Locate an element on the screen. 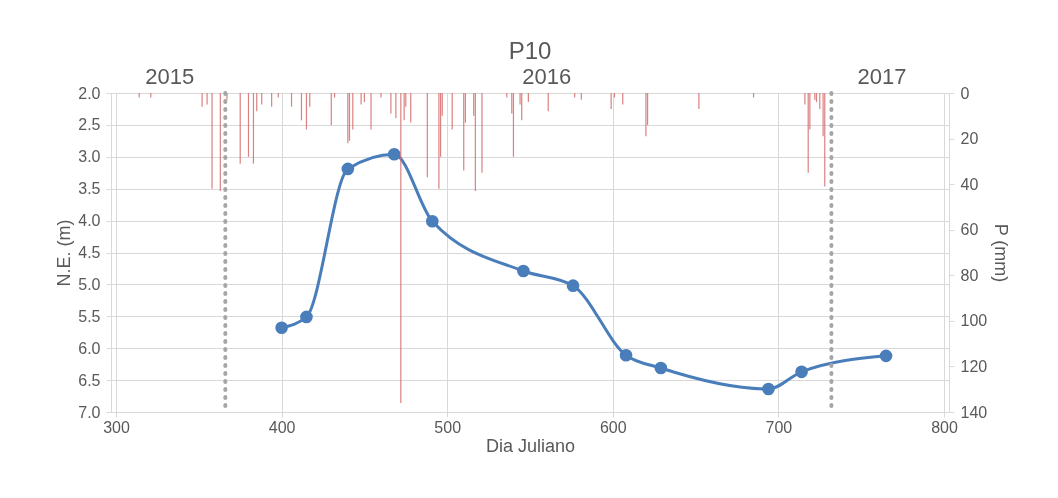 Image resolution: width=1058 pixels, height=498 pixels. y2-tick-label: 0 is located at coordinates (965, 93).